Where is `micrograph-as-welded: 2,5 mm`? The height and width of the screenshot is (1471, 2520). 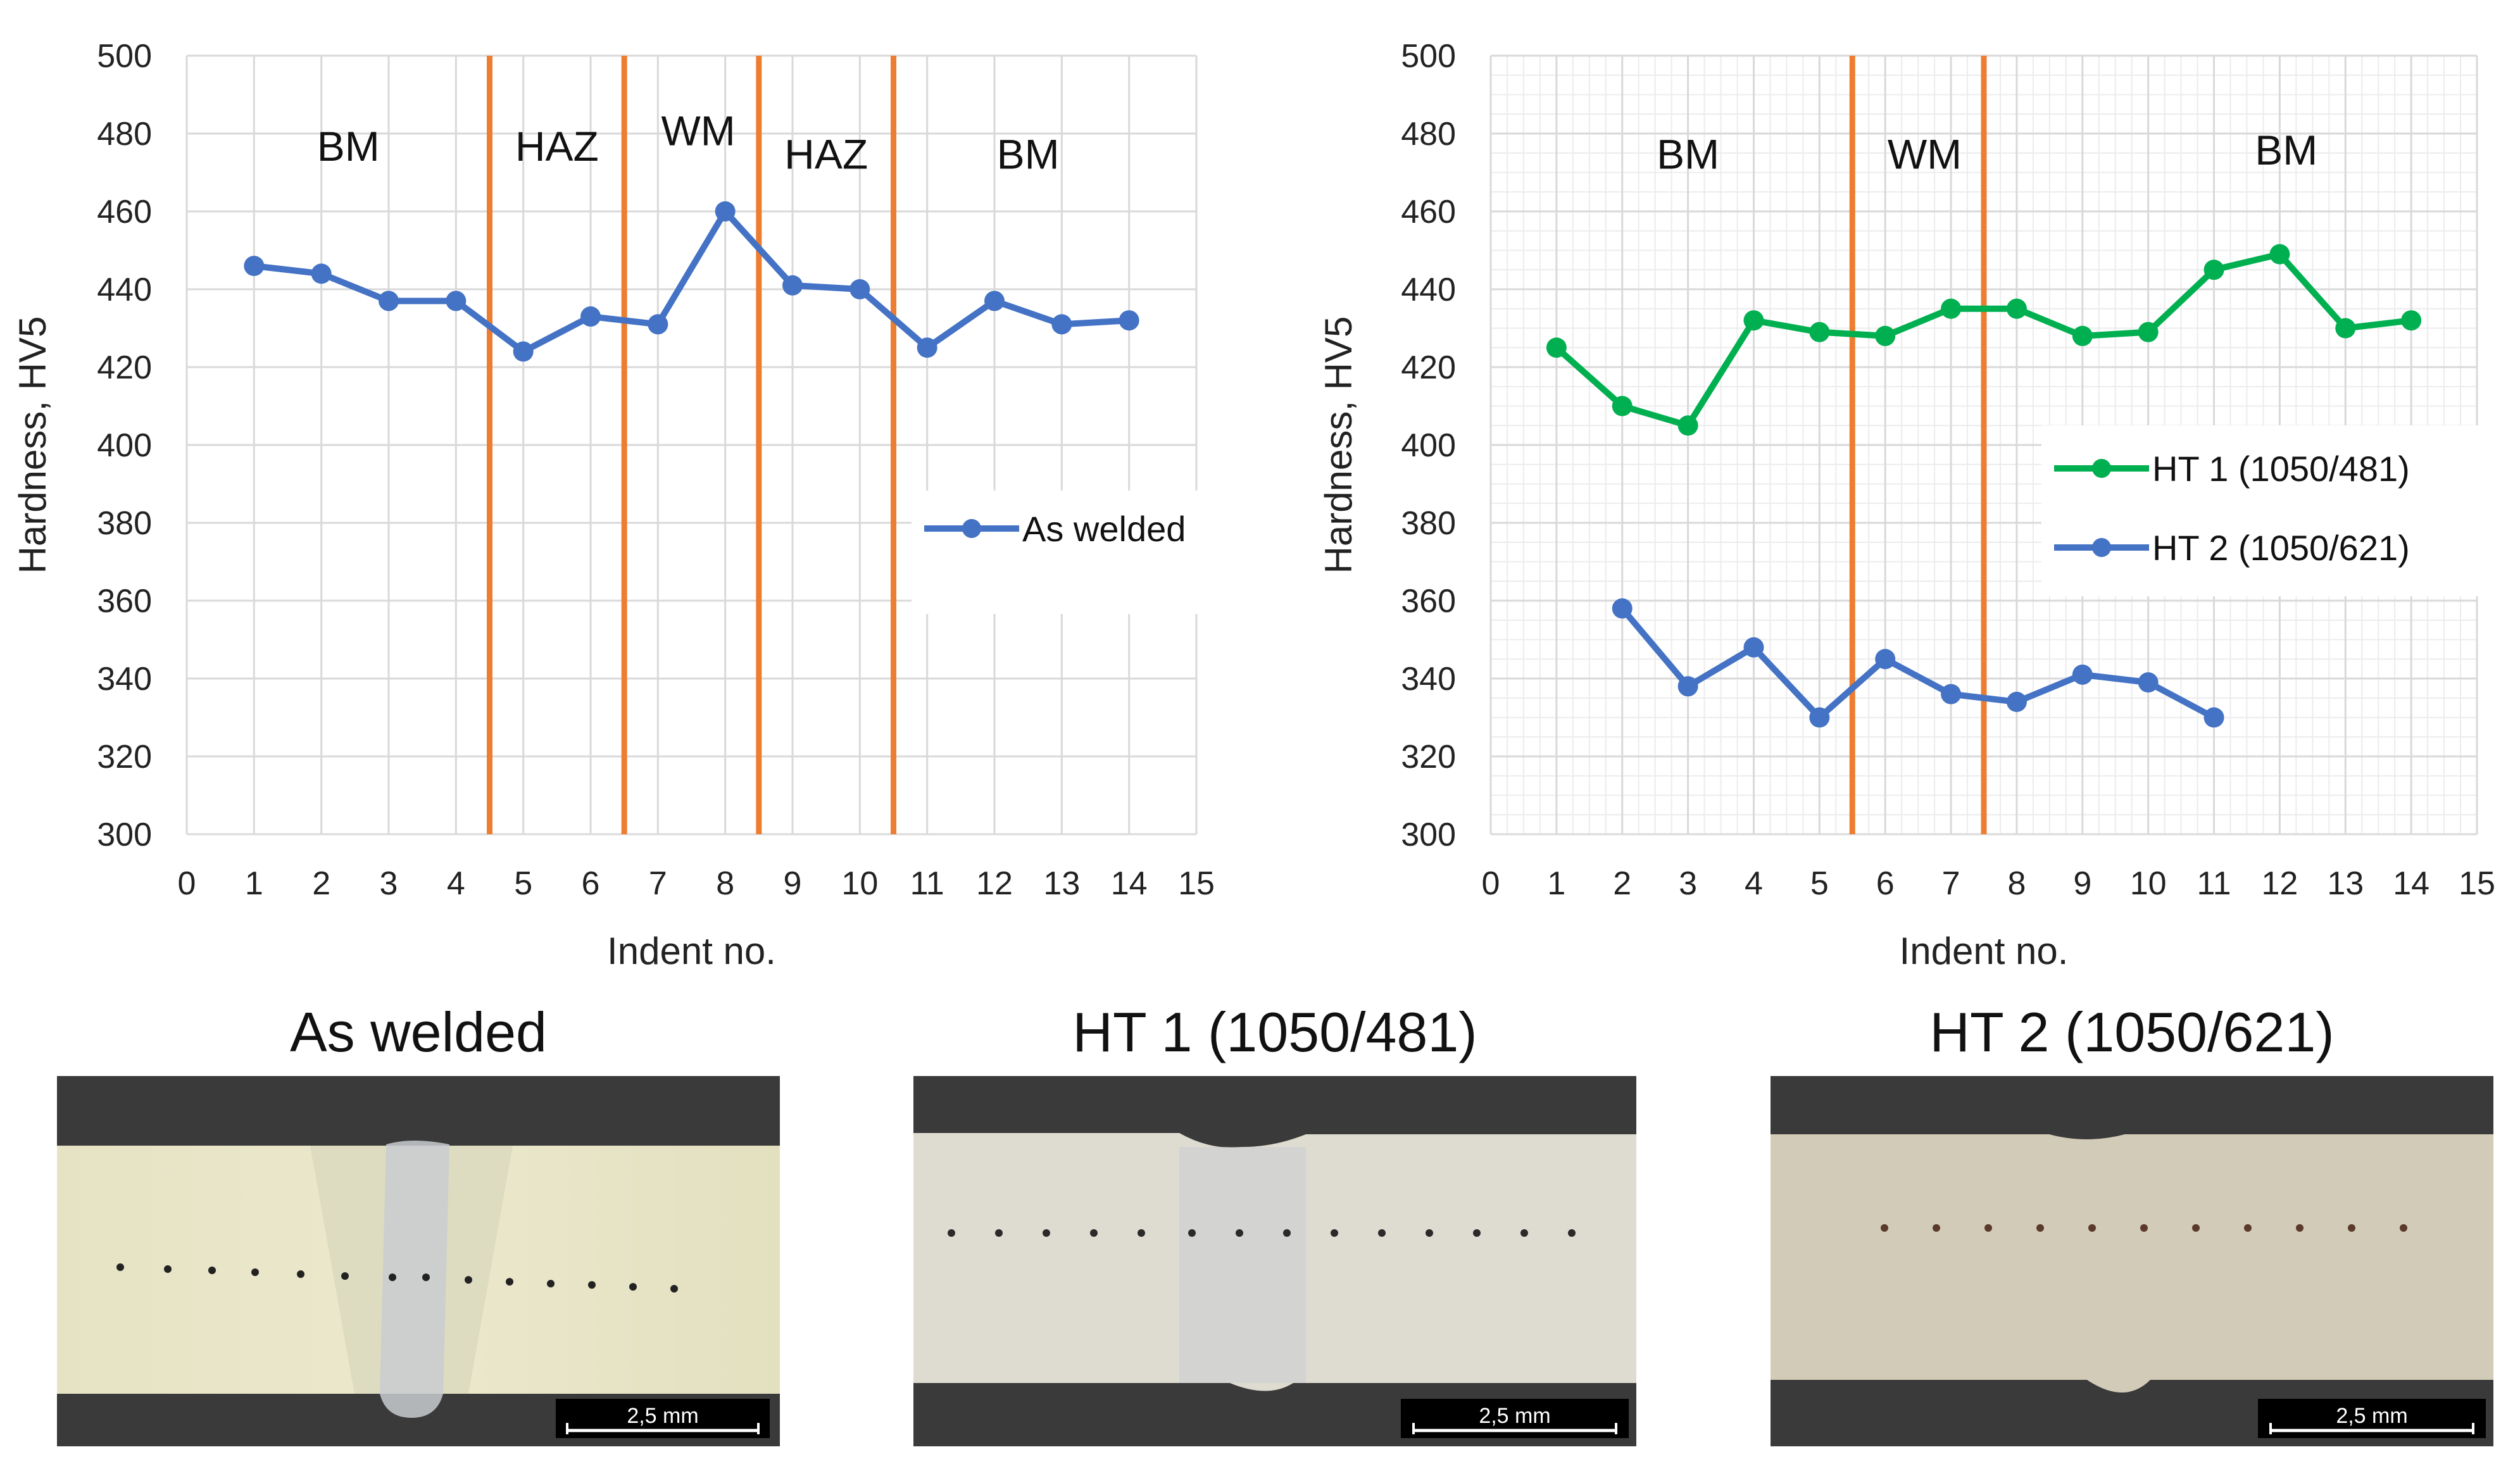
micrograph-as-welded: 2,5 mm is located at coordinates (418, 1261).